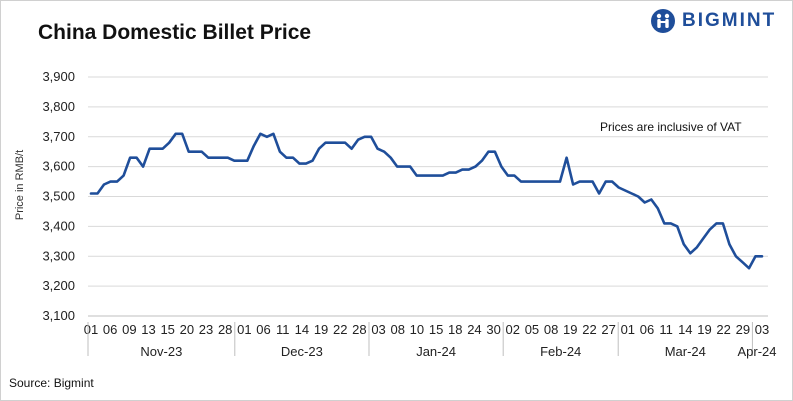  What do you see at coordinates (206, 329) in the screenshot?
I see `x-tick-label: 23` at bounding box center [206, 329].